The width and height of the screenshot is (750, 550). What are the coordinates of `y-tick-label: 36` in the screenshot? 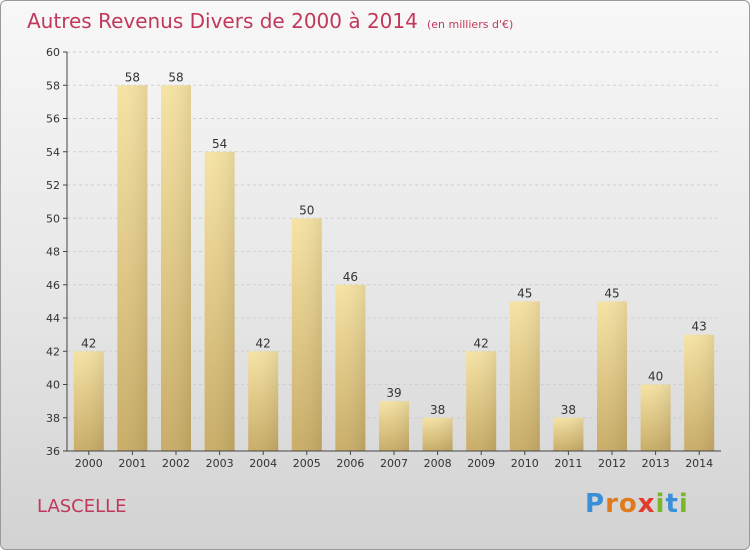 It's located at (53, 451).